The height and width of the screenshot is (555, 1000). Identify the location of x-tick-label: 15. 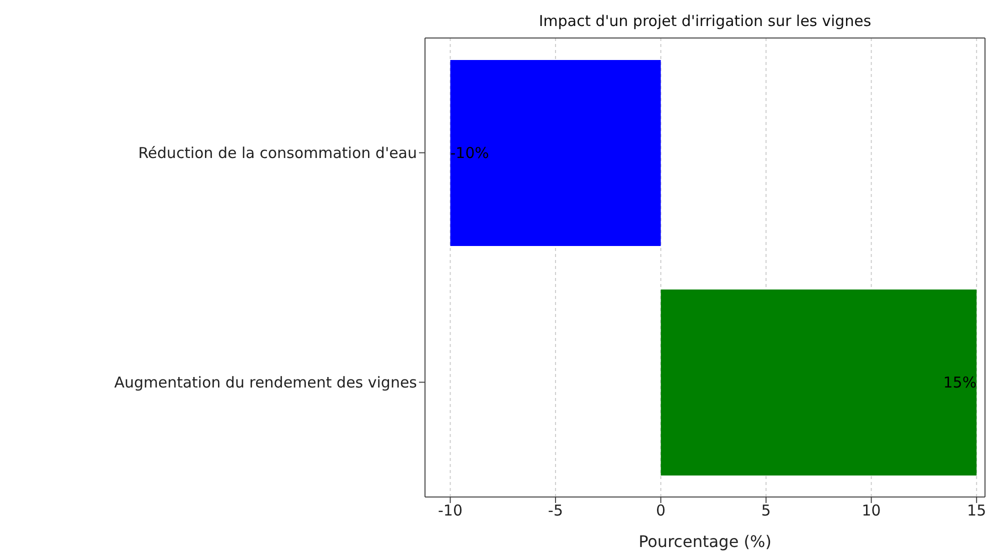
(976, 511).